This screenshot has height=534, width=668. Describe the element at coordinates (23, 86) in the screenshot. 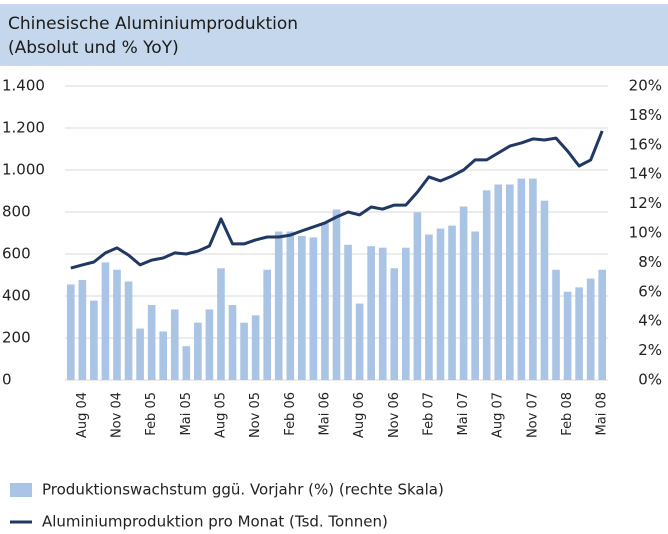

I see `y-tick-label: 1.400` at that location.